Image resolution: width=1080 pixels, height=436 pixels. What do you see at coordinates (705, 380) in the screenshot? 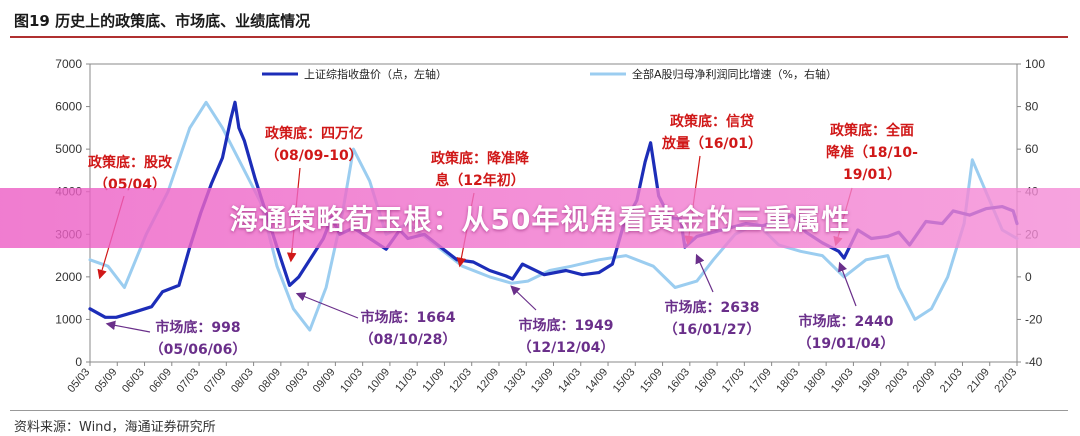
I see `x-tick-label: 16/09` at bounding box center [705, 380].